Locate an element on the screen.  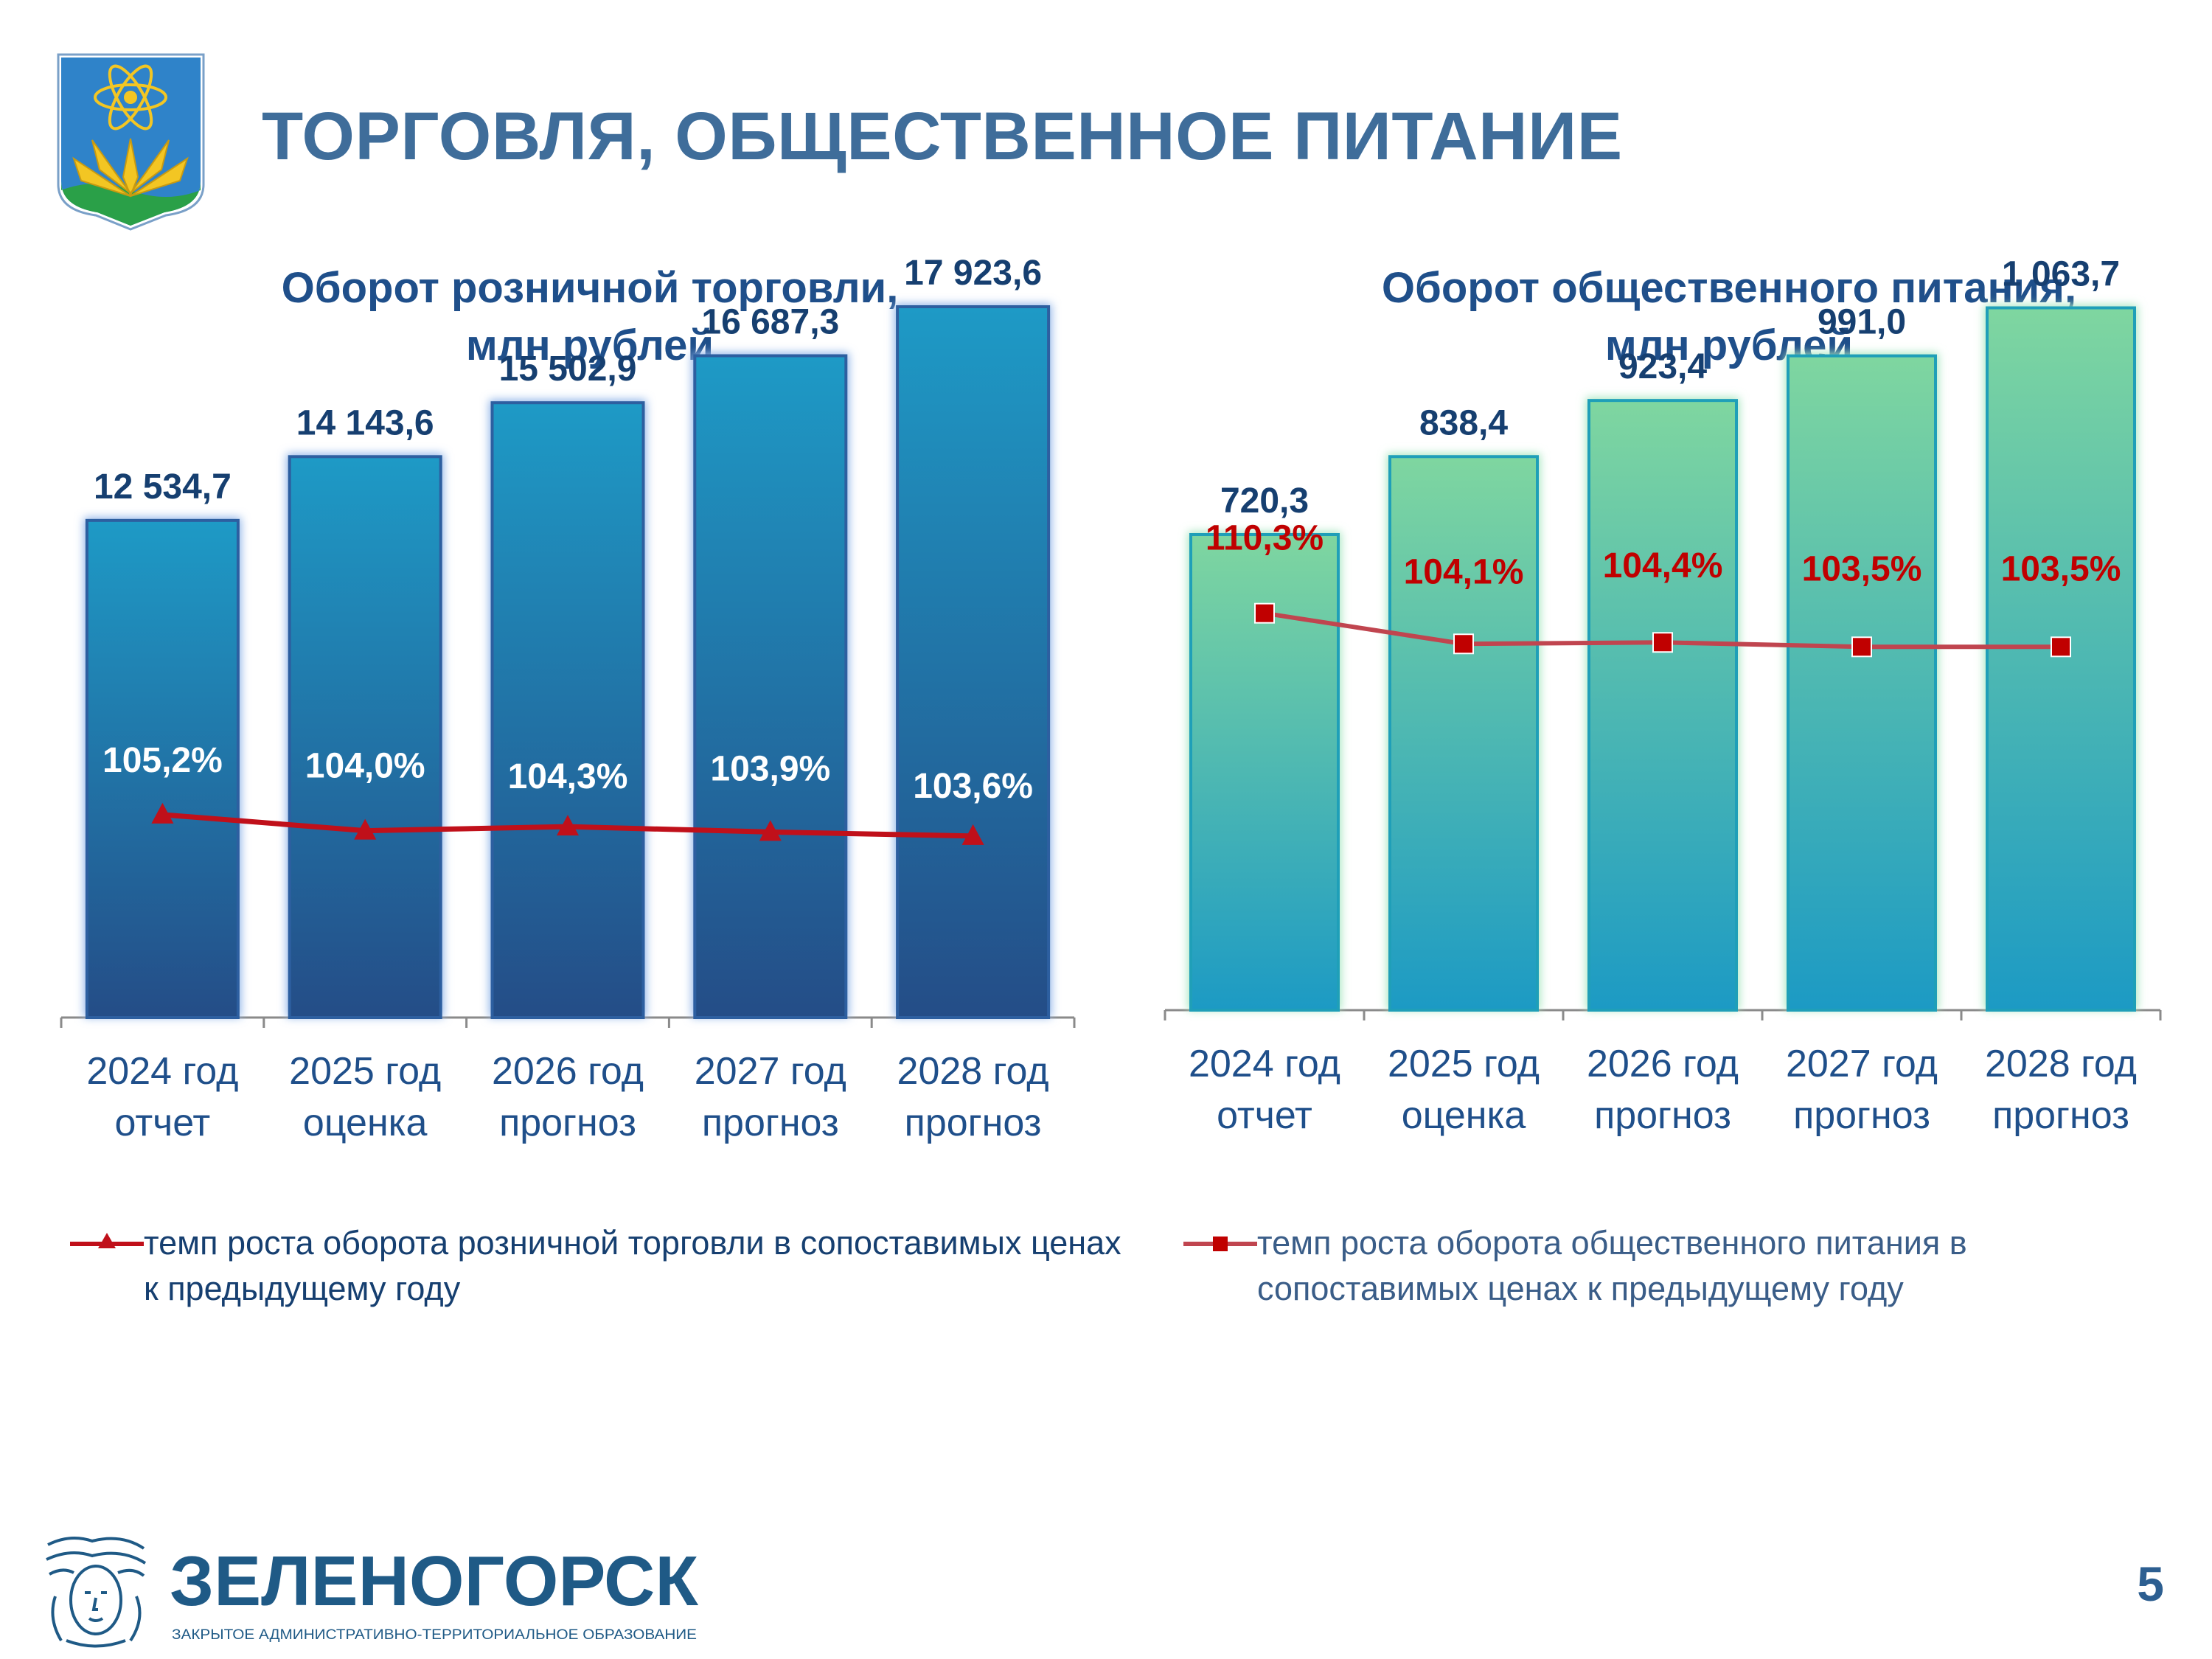
bar-value-label: 923,4 is located at coordinates (1662, 366).